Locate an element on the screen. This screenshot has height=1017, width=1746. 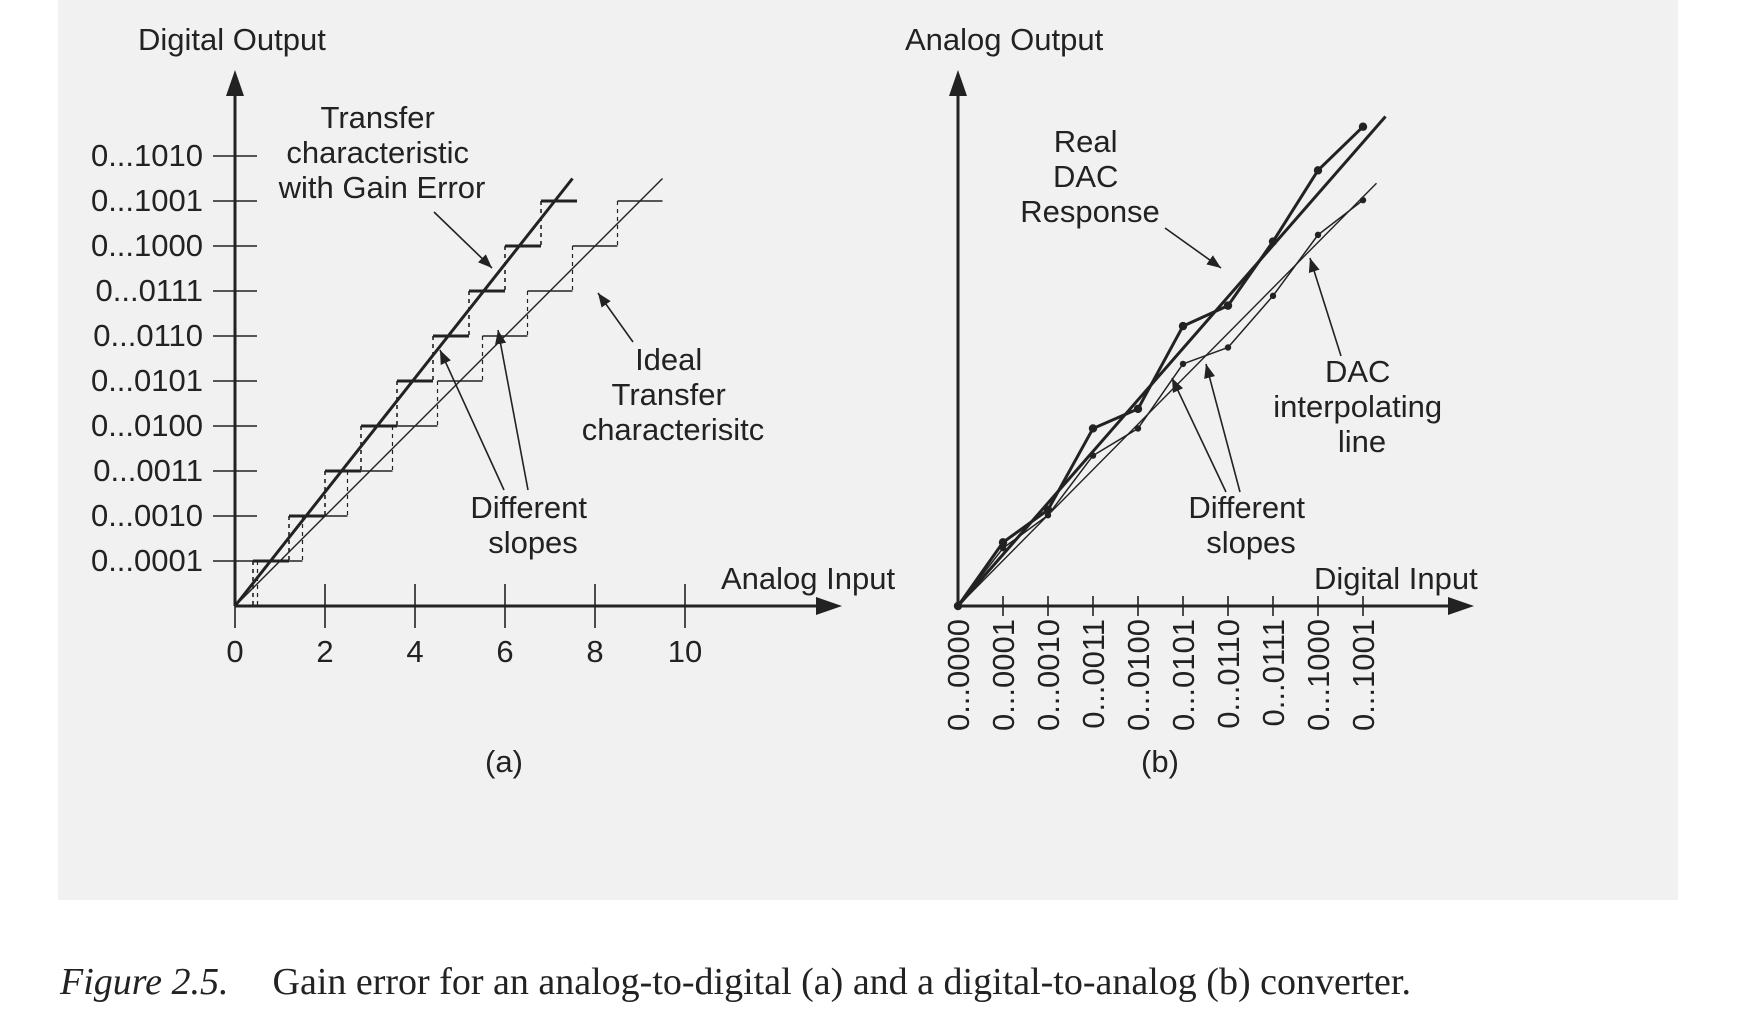
response-polyline is located at coordinates (1160, 366).